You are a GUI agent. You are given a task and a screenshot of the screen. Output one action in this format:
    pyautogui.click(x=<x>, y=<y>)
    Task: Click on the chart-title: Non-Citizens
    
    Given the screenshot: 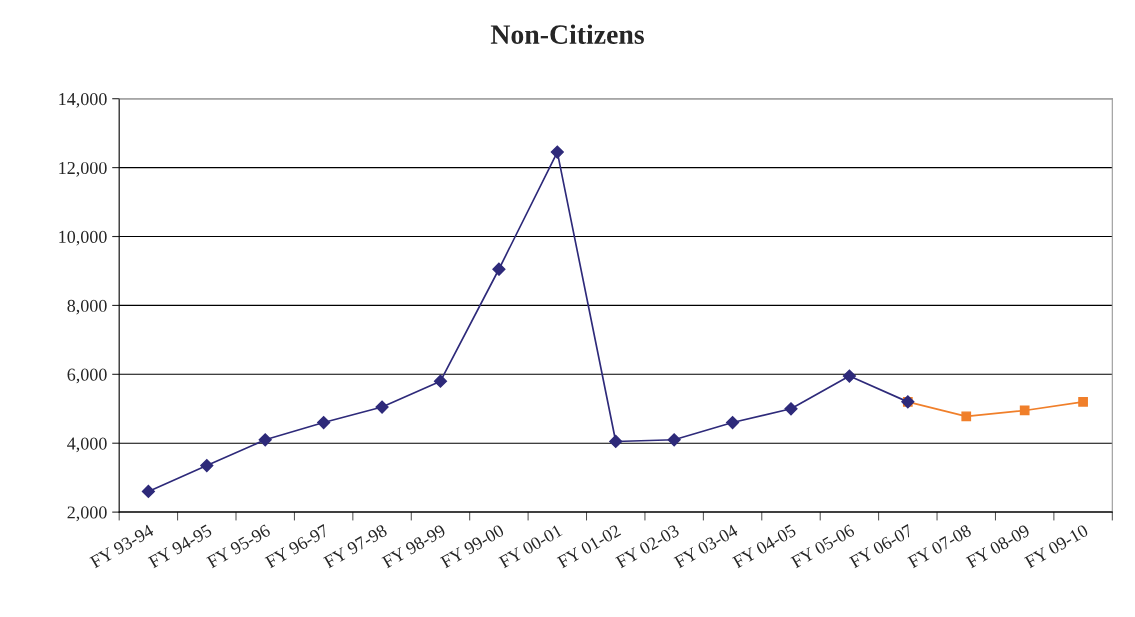 What is the action you would take?
    pyautogui.click(x=567, y=34)
    